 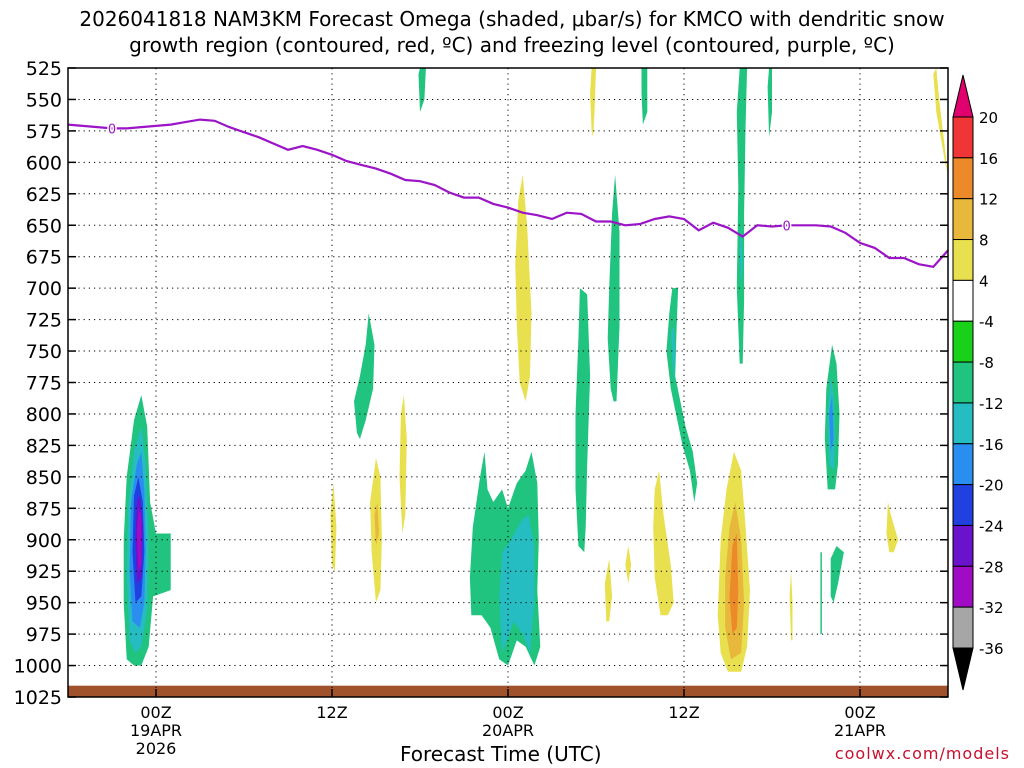 What do you see at coordinates (156, 730) in the screenshot?
I see `x-tick-label-6-2: 19APR` at bounding box center [156, 730].